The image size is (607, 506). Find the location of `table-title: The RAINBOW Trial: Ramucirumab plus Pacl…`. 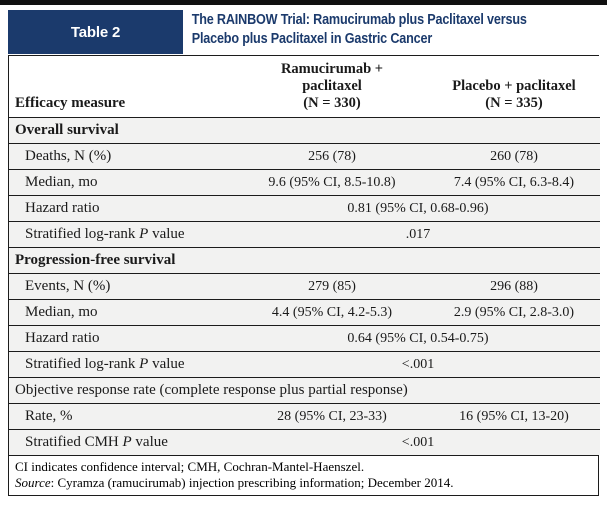

table-title: The RAINBOW Trial: Ramucirumab plus Pacl… is located at coordinates (359, 29).